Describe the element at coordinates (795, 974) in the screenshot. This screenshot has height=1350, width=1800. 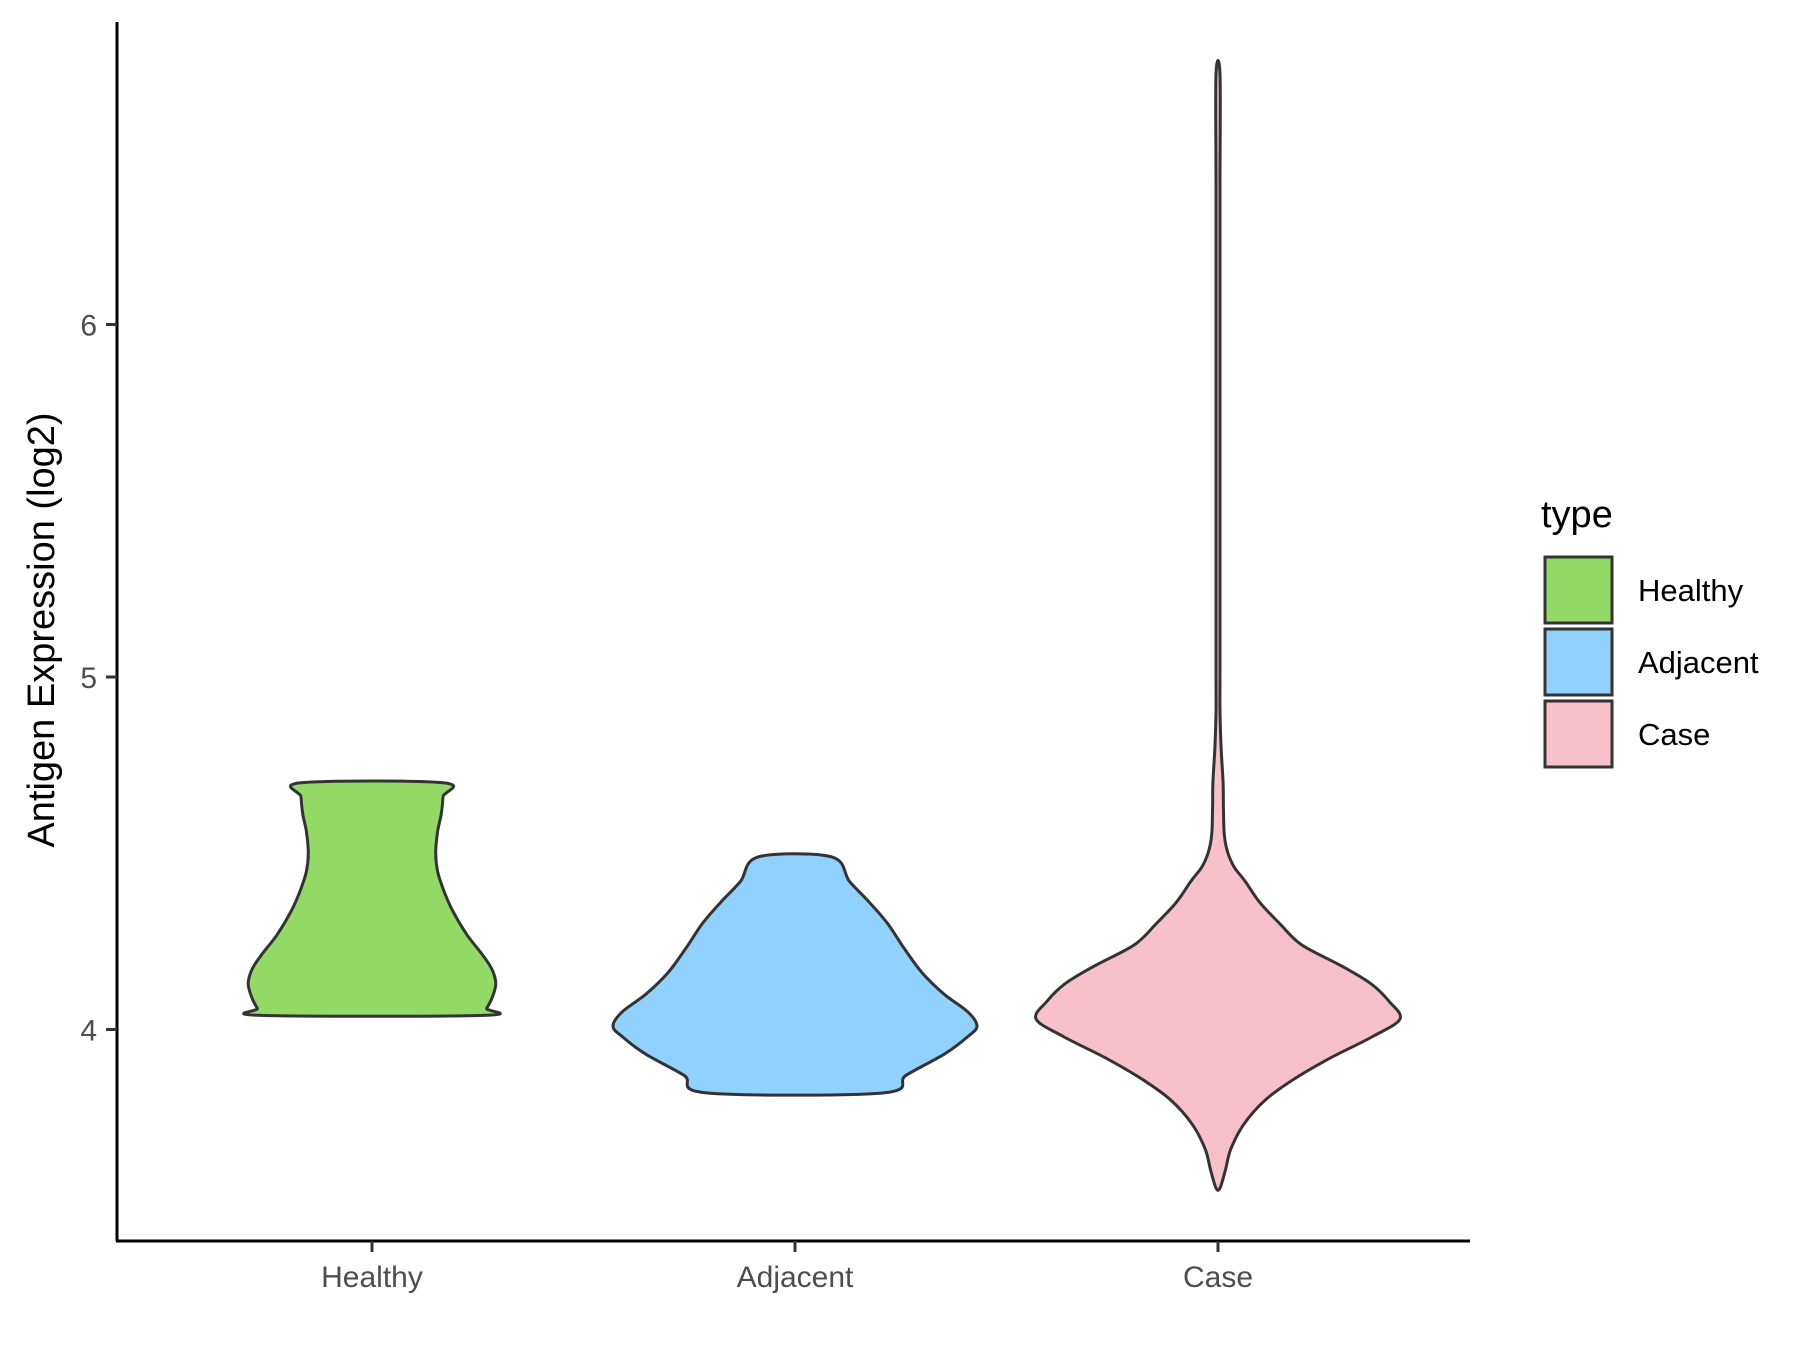
I see `violin-adjacent` at that location.